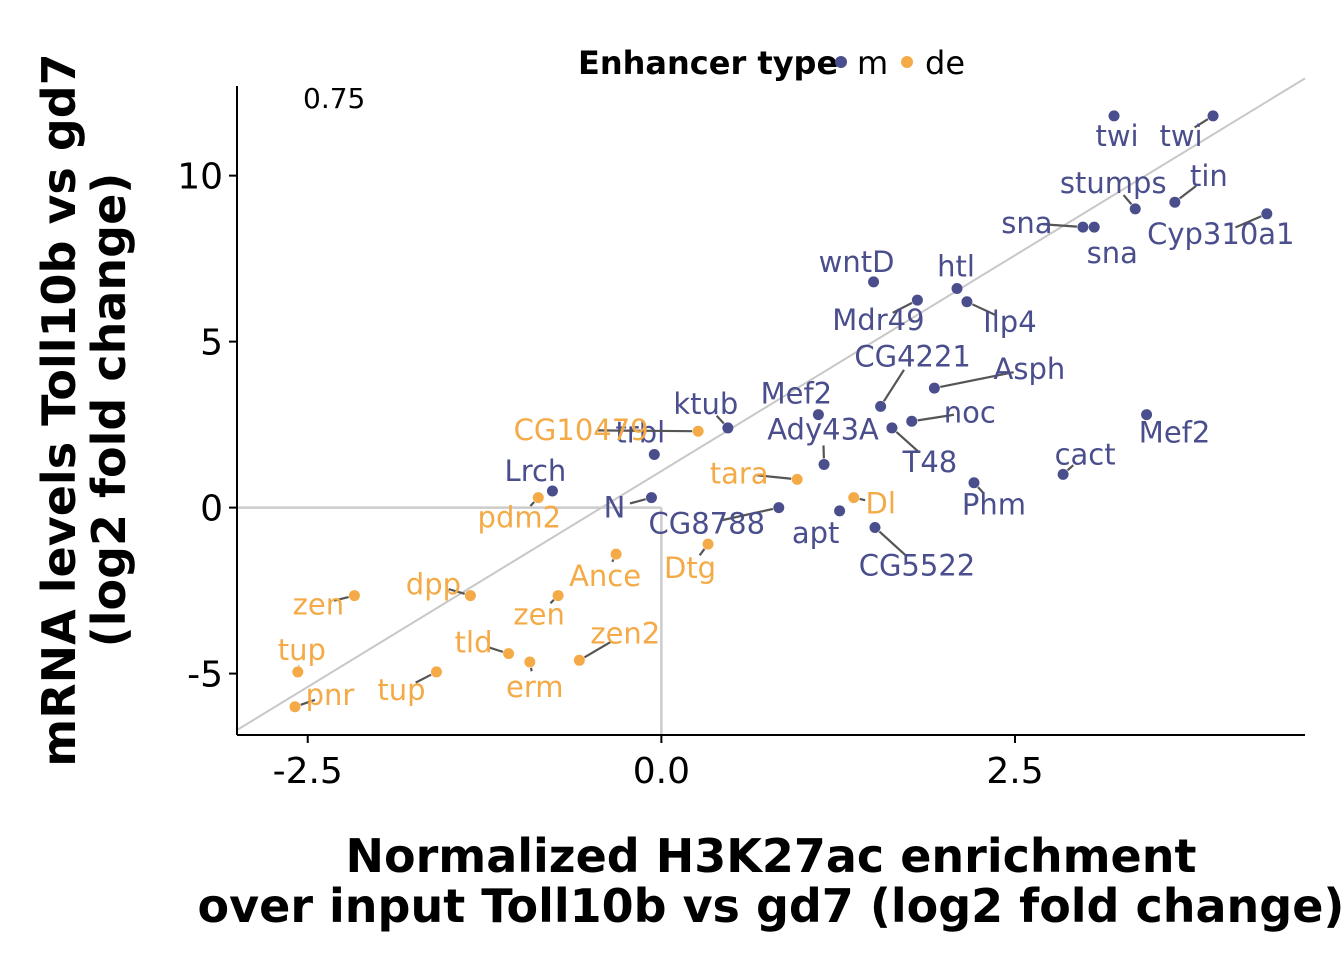 Image resolution: width=1344 pixels, height=960 pixels. I want to click on point-de-erm, so click(530, 662).